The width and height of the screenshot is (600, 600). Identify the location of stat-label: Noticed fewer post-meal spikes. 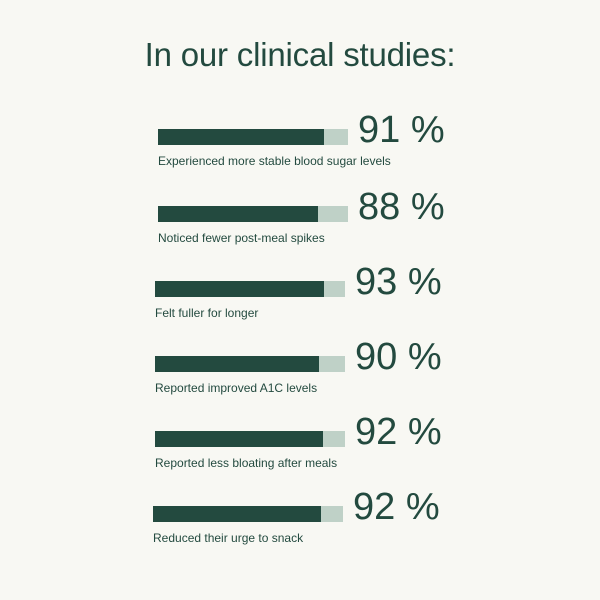
(241, 238).